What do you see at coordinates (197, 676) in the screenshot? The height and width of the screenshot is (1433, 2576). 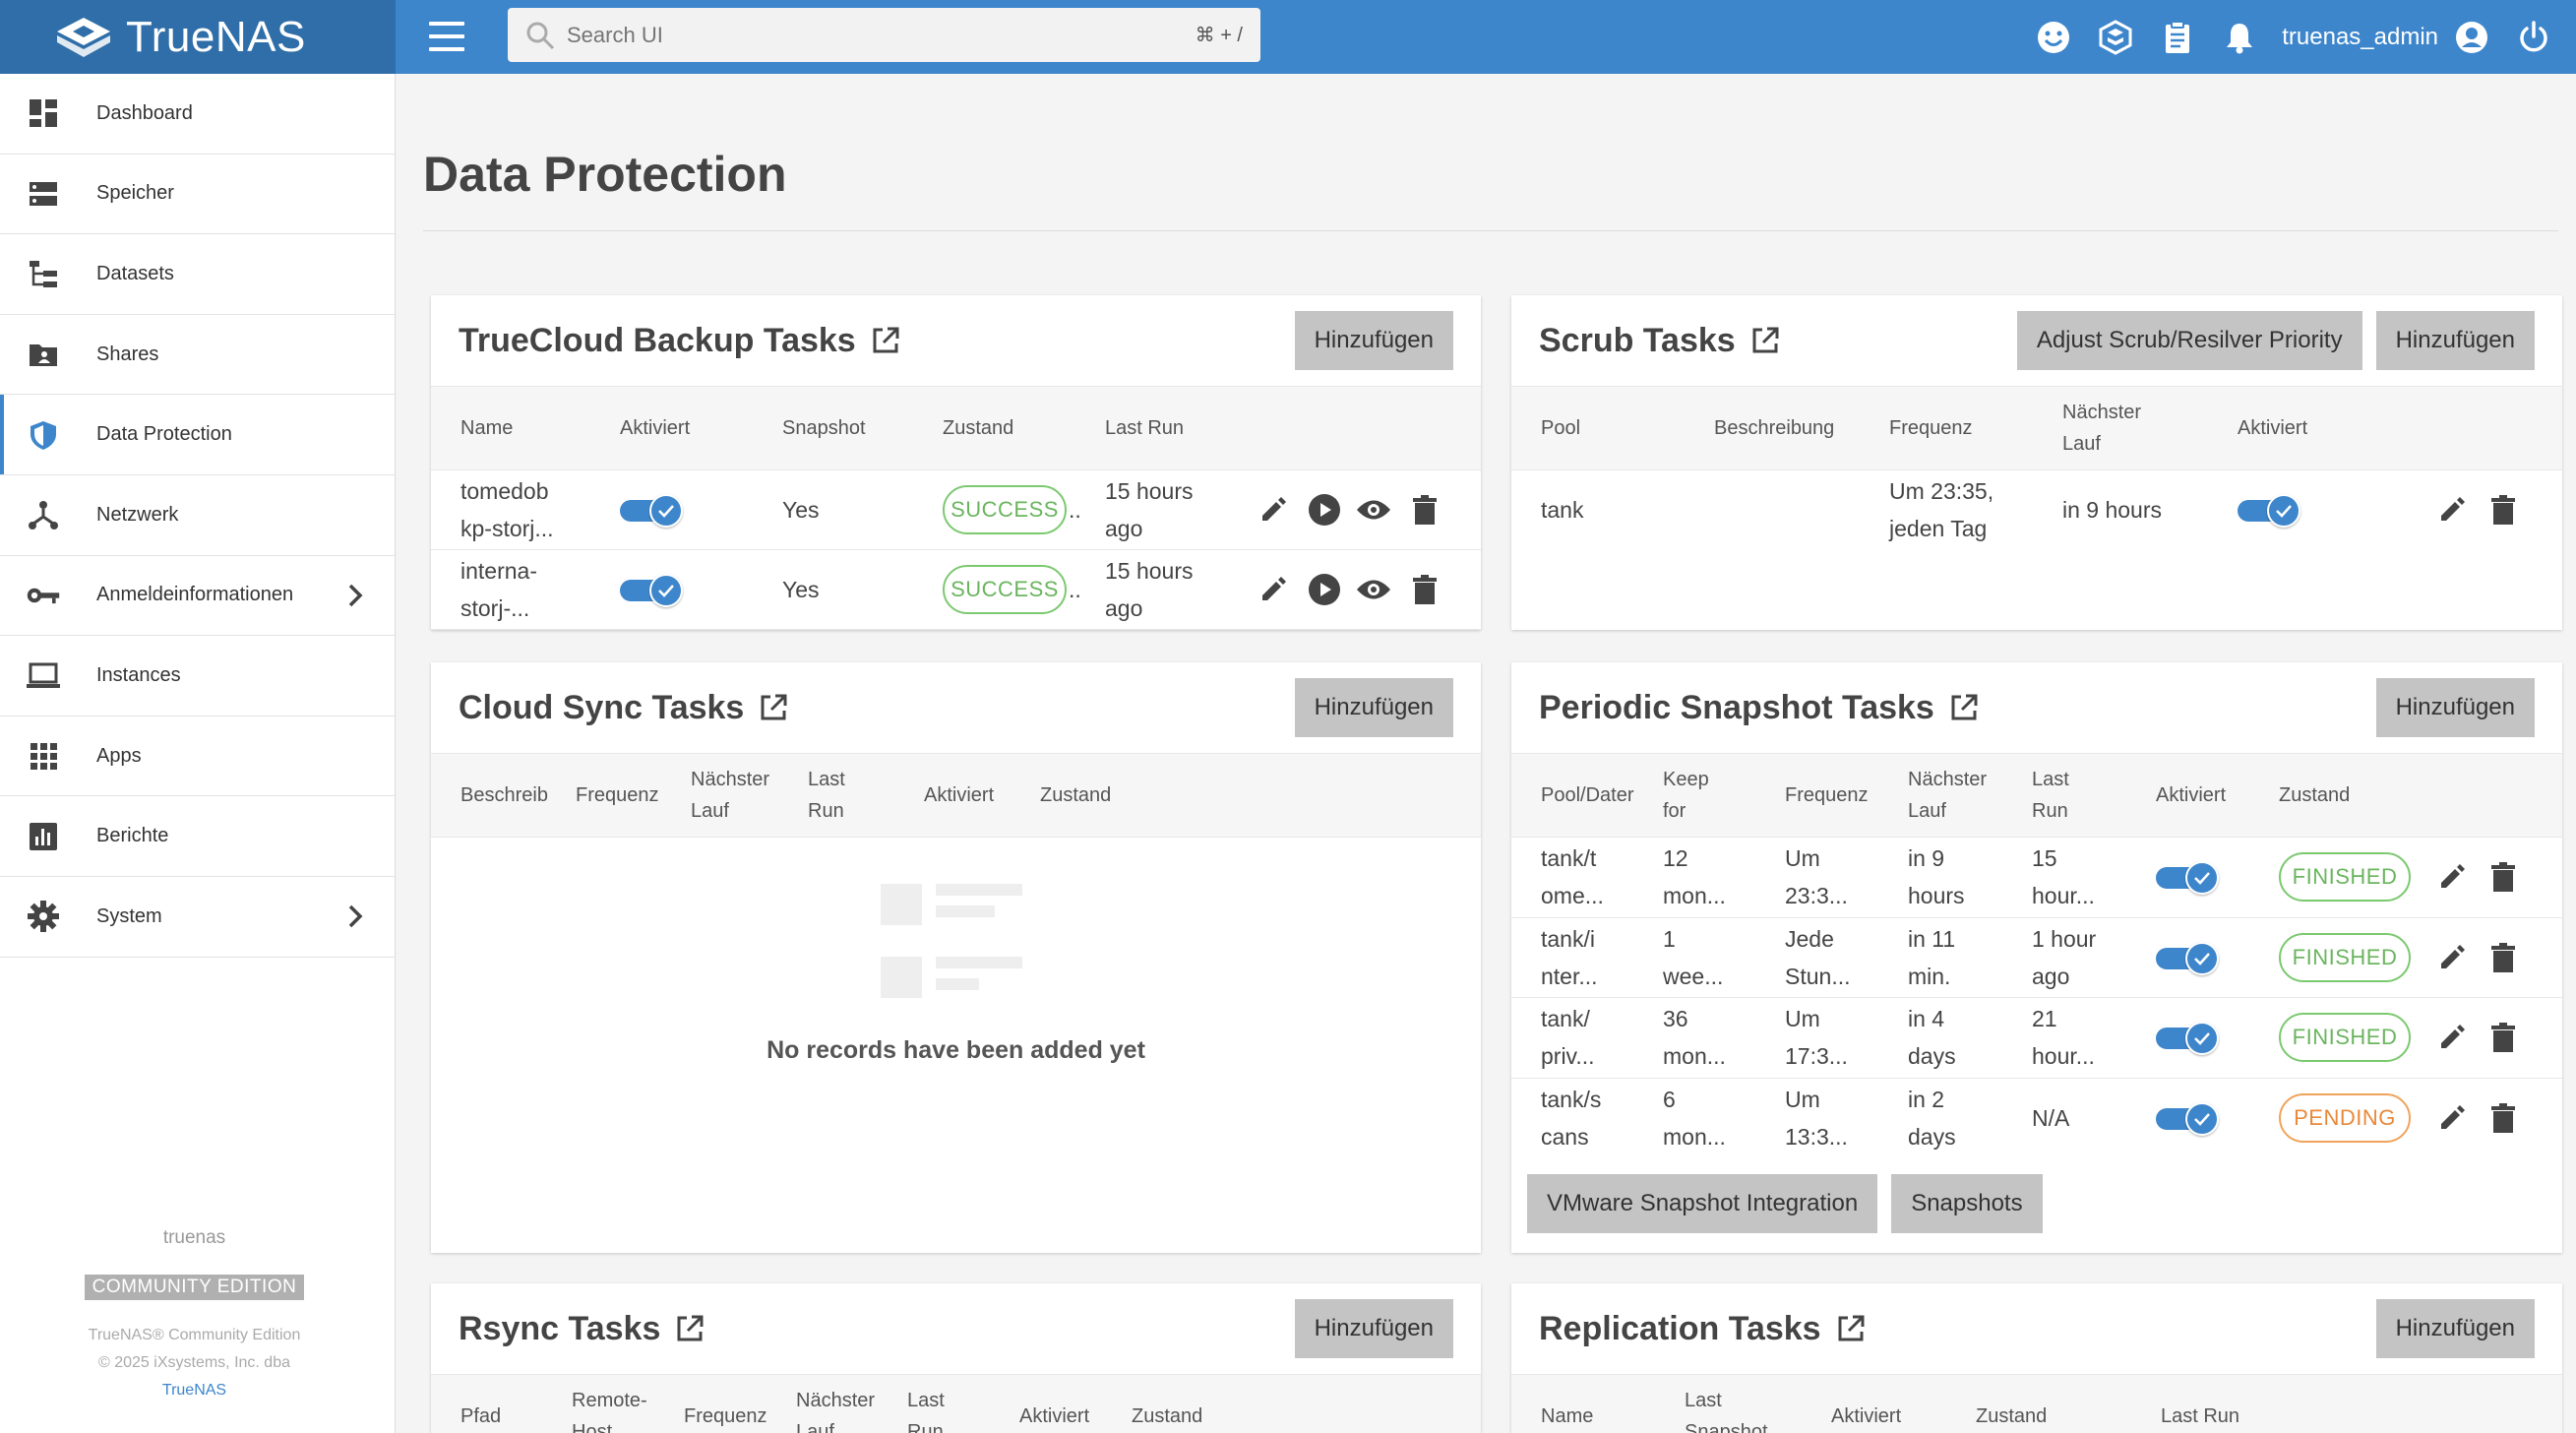 I see `sidebar-item-instances: Instances` at bounding box center [197, 676].